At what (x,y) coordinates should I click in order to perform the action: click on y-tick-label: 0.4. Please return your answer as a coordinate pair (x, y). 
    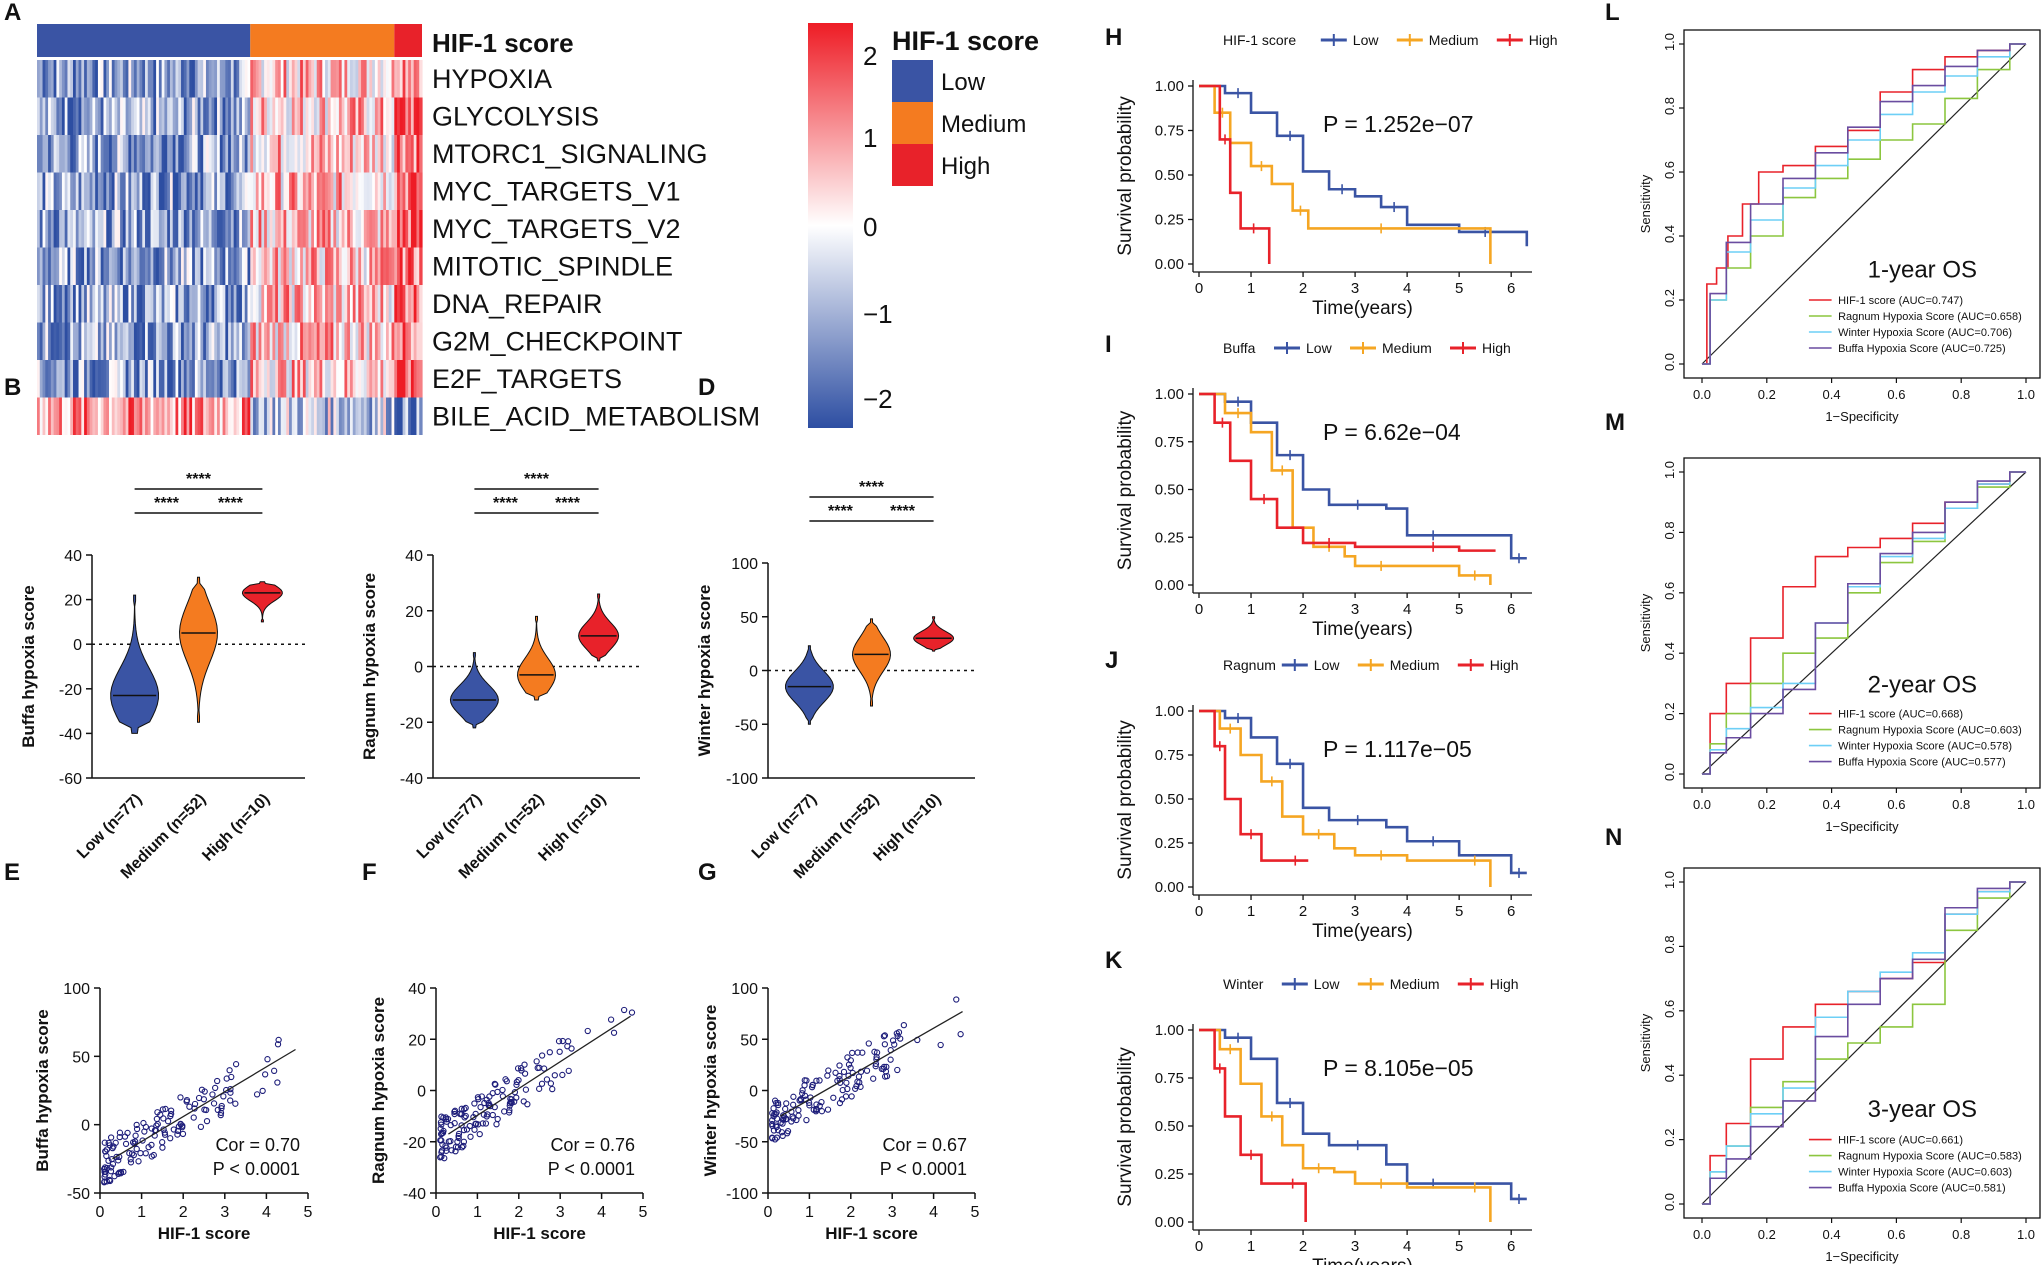
    Looking at the image, I should click on (1669, 651).